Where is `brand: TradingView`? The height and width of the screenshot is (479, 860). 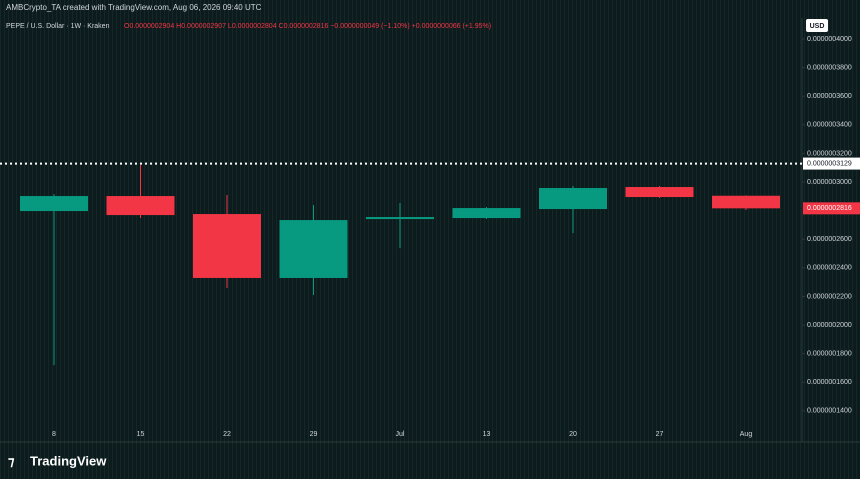 brand: TradingView is located at coordinates (68, 460).